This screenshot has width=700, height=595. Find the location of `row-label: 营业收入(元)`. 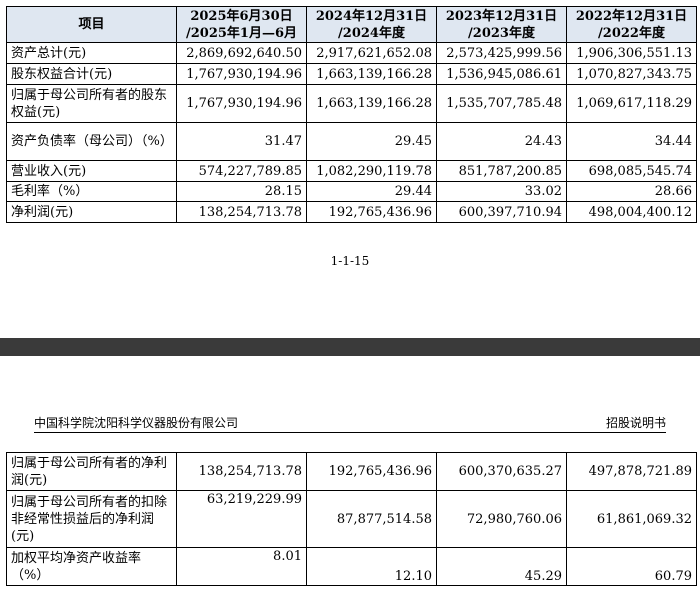

row-label: 营业收入(元) is located at coordinates (91, 171).